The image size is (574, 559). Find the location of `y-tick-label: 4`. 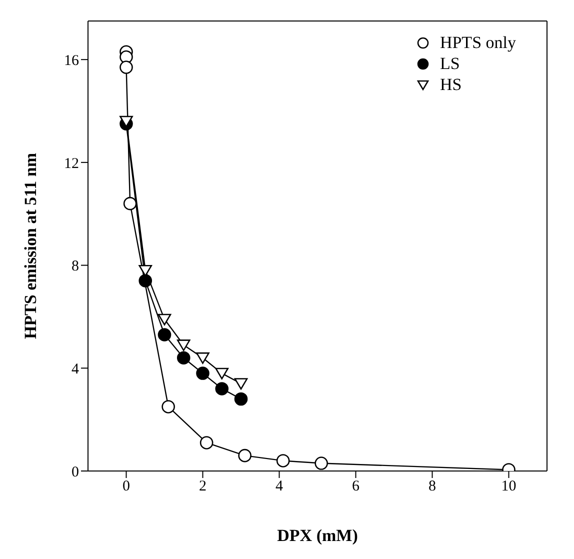

y-tick-label: 4 is located at coordinates (76, 369).